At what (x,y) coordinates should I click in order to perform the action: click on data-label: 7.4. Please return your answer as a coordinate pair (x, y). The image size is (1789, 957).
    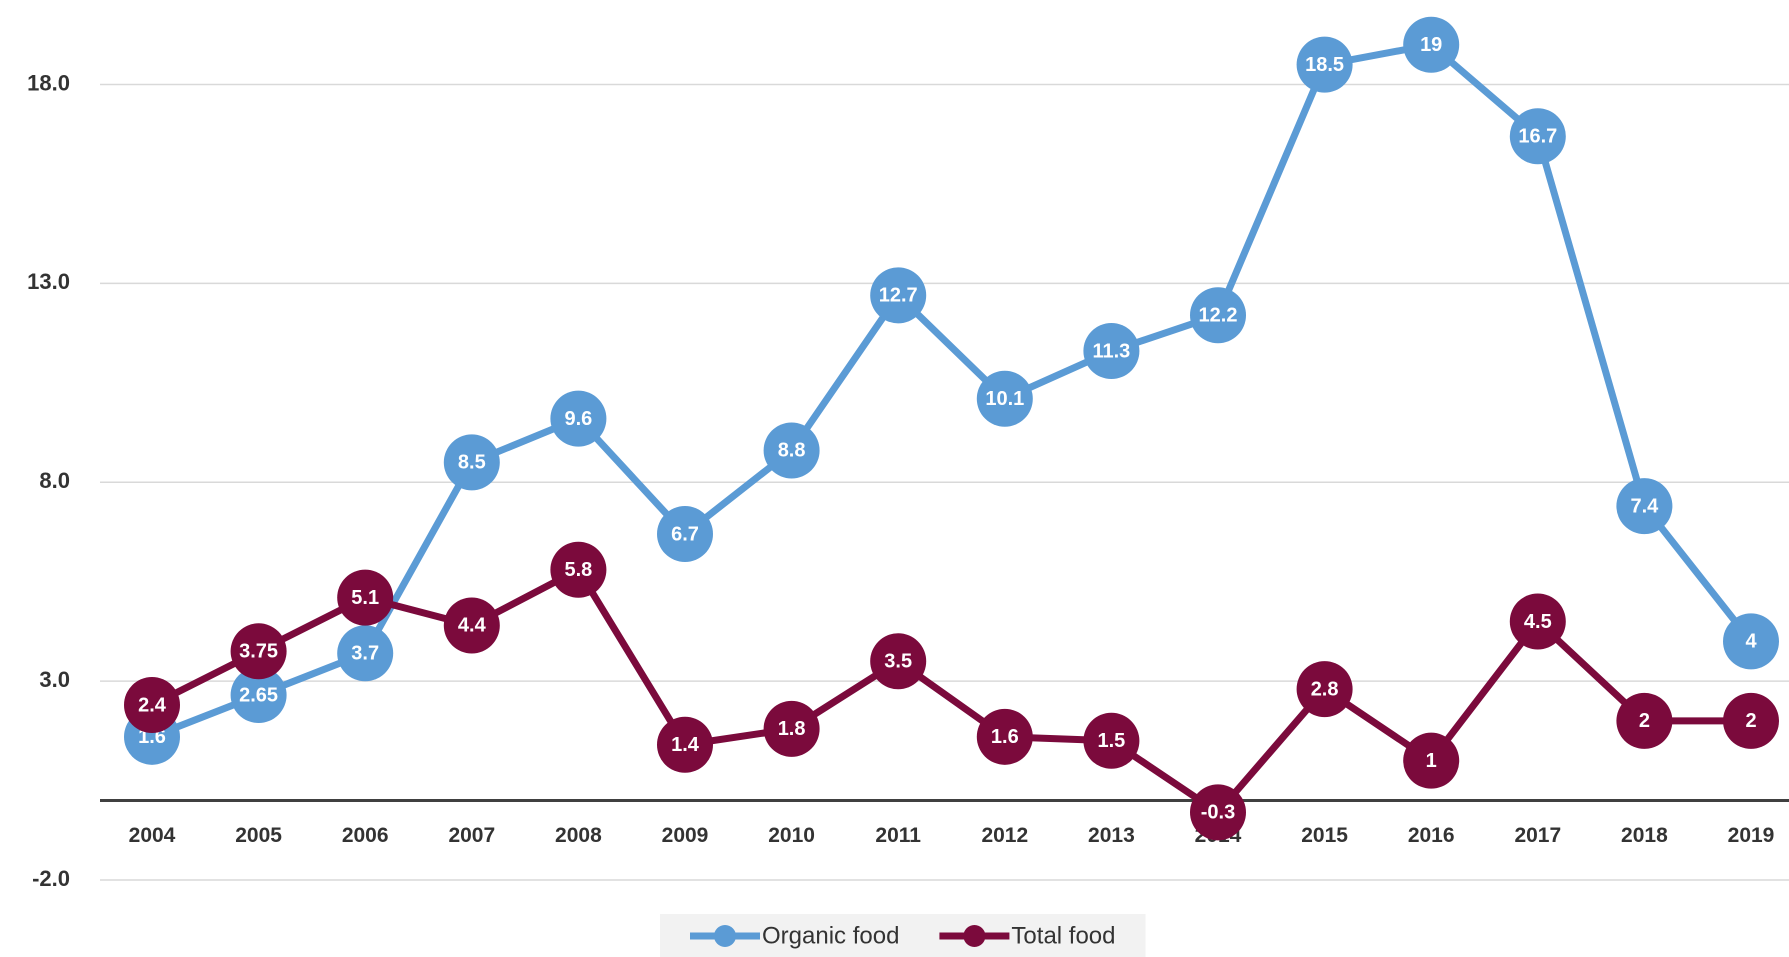
    Looking at the image, I should click on (1644, 506).